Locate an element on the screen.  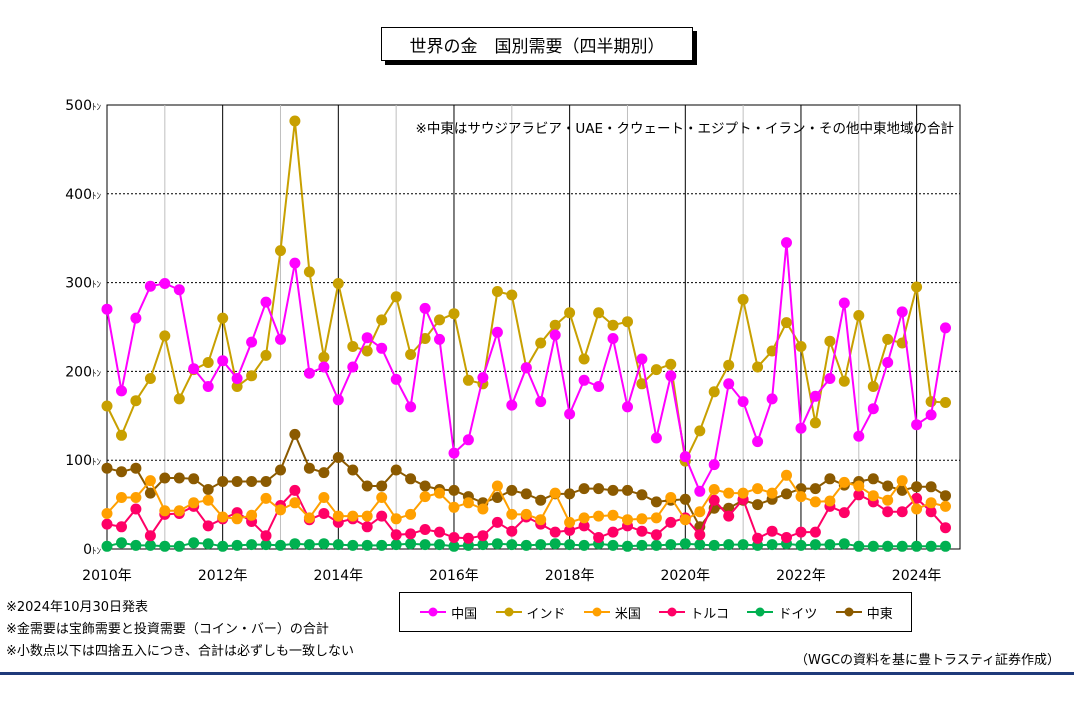
legend-item-middle-east: 中東 is located at coordinates (863, 612).